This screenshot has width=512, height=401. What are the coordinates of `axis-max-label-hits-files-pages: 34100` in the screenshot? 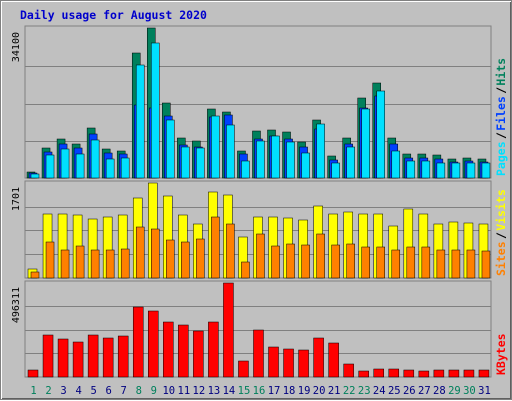 It's located at (16, 47).